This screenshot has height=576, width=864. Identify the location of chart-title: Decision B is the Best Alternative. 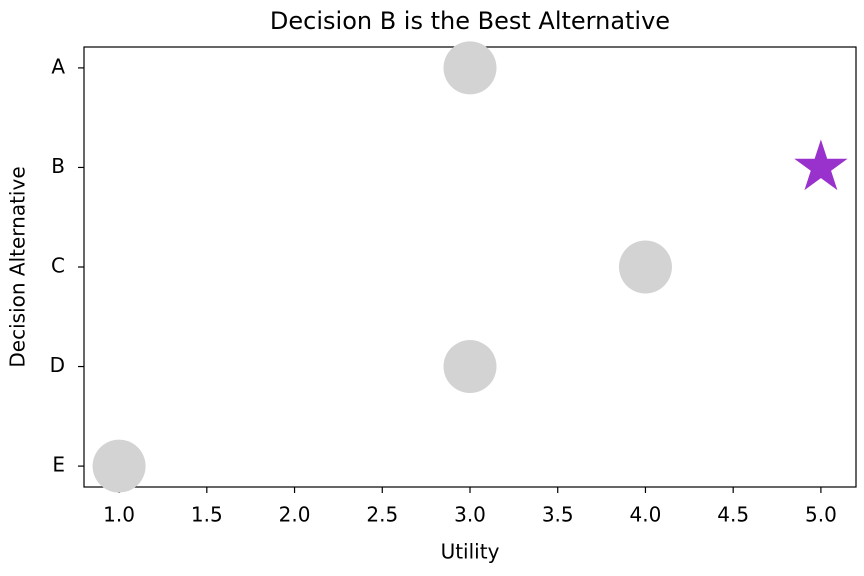
(470, 21).